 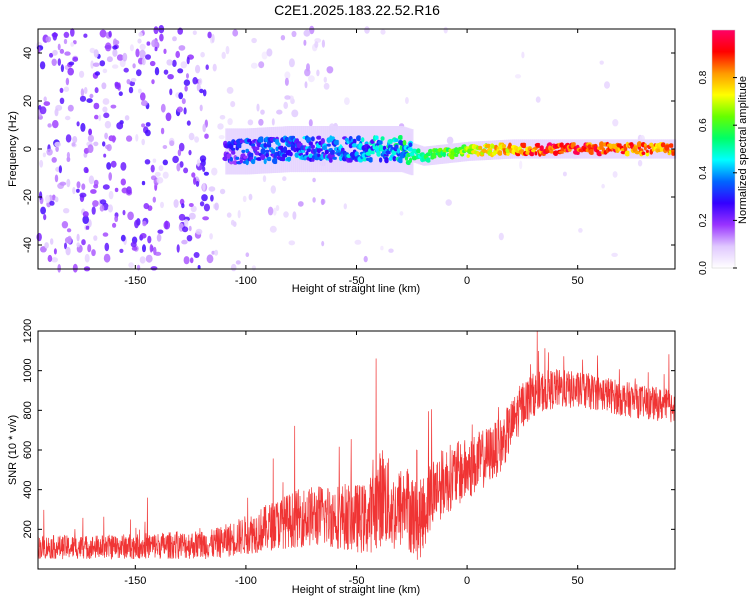 What do you see at coordinates (28, 331) in the screenshot?
I see `y-tick-label: 1200` at bounding box center [28, 331].